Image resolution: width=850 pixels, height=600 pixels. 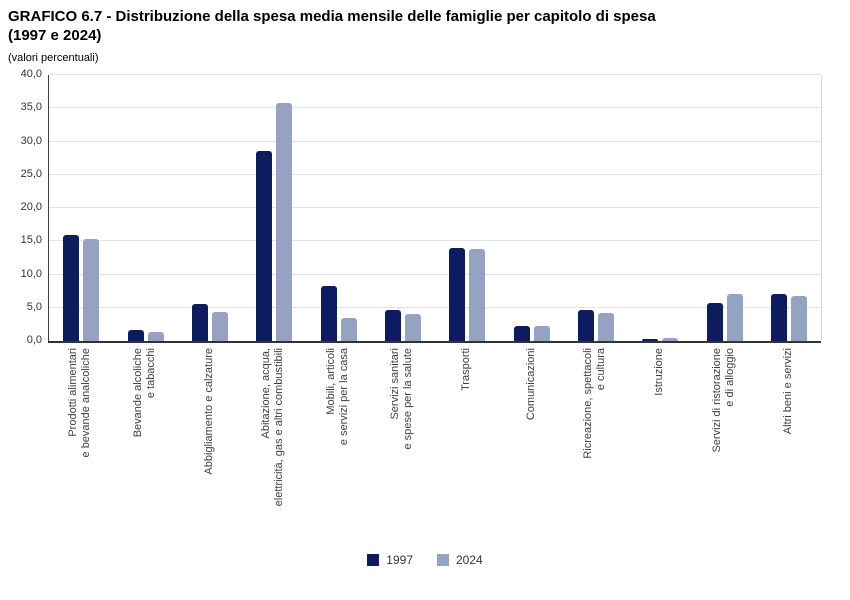 What do you see at coordinates (724, 445) in the screenshot?
I see `x-category-label: Servizi di ristorazione e di alloggio` at bounding box center [724, 445].